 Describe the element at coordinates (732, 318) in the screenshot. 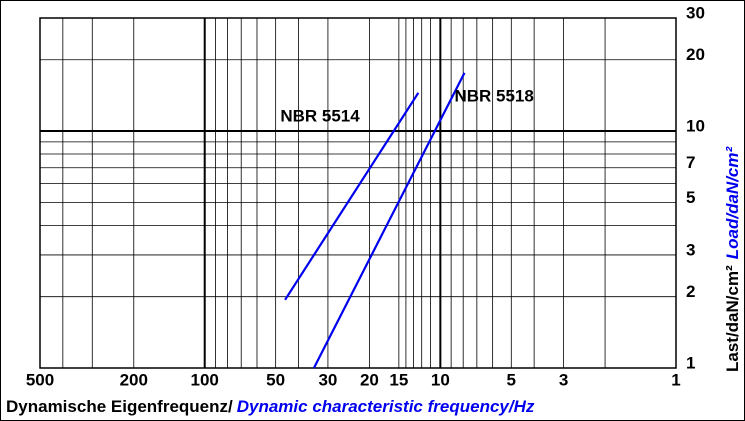

I see `y-label-de: Last/daN/cm²` at that location.